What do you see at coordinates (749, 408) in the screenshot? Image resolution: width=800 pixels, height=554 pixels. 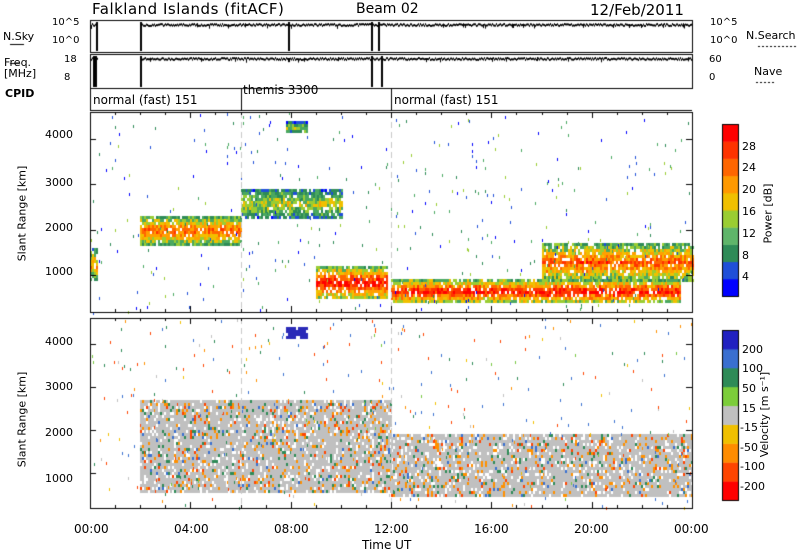 I see `velocity-cb-tick-15: 15` at bounding box center [749, 408].